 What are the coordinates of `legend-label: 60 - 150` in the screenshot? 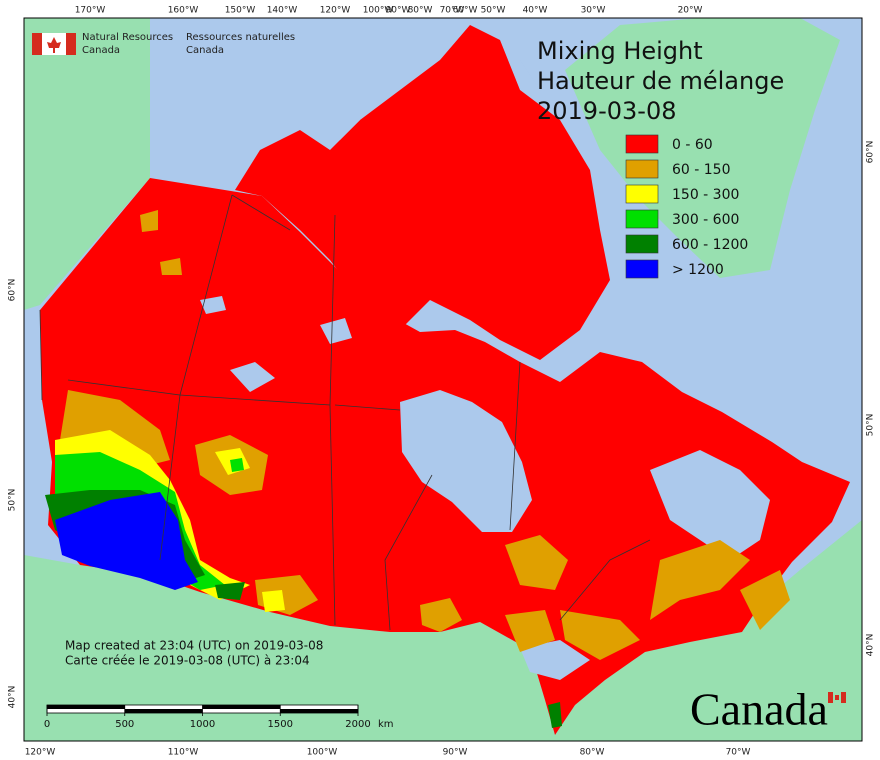 It's located at (701, 170).